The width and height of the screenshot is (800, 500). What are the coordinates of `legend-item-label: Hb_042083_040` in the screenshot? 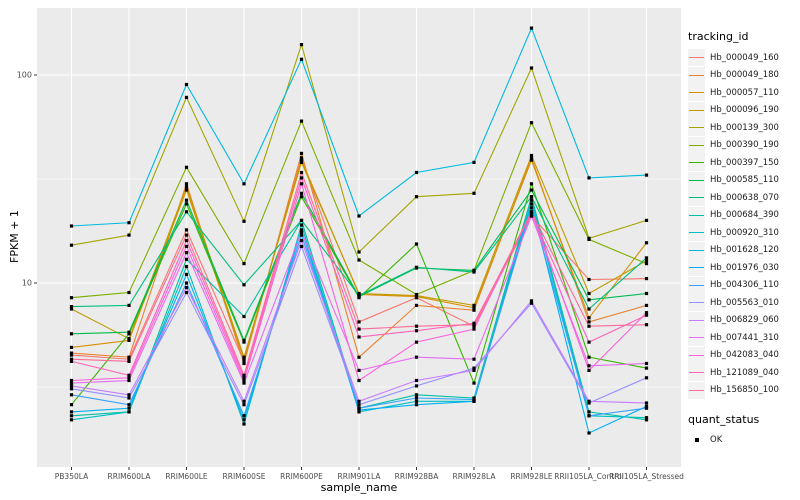 It's located at (744, 355).